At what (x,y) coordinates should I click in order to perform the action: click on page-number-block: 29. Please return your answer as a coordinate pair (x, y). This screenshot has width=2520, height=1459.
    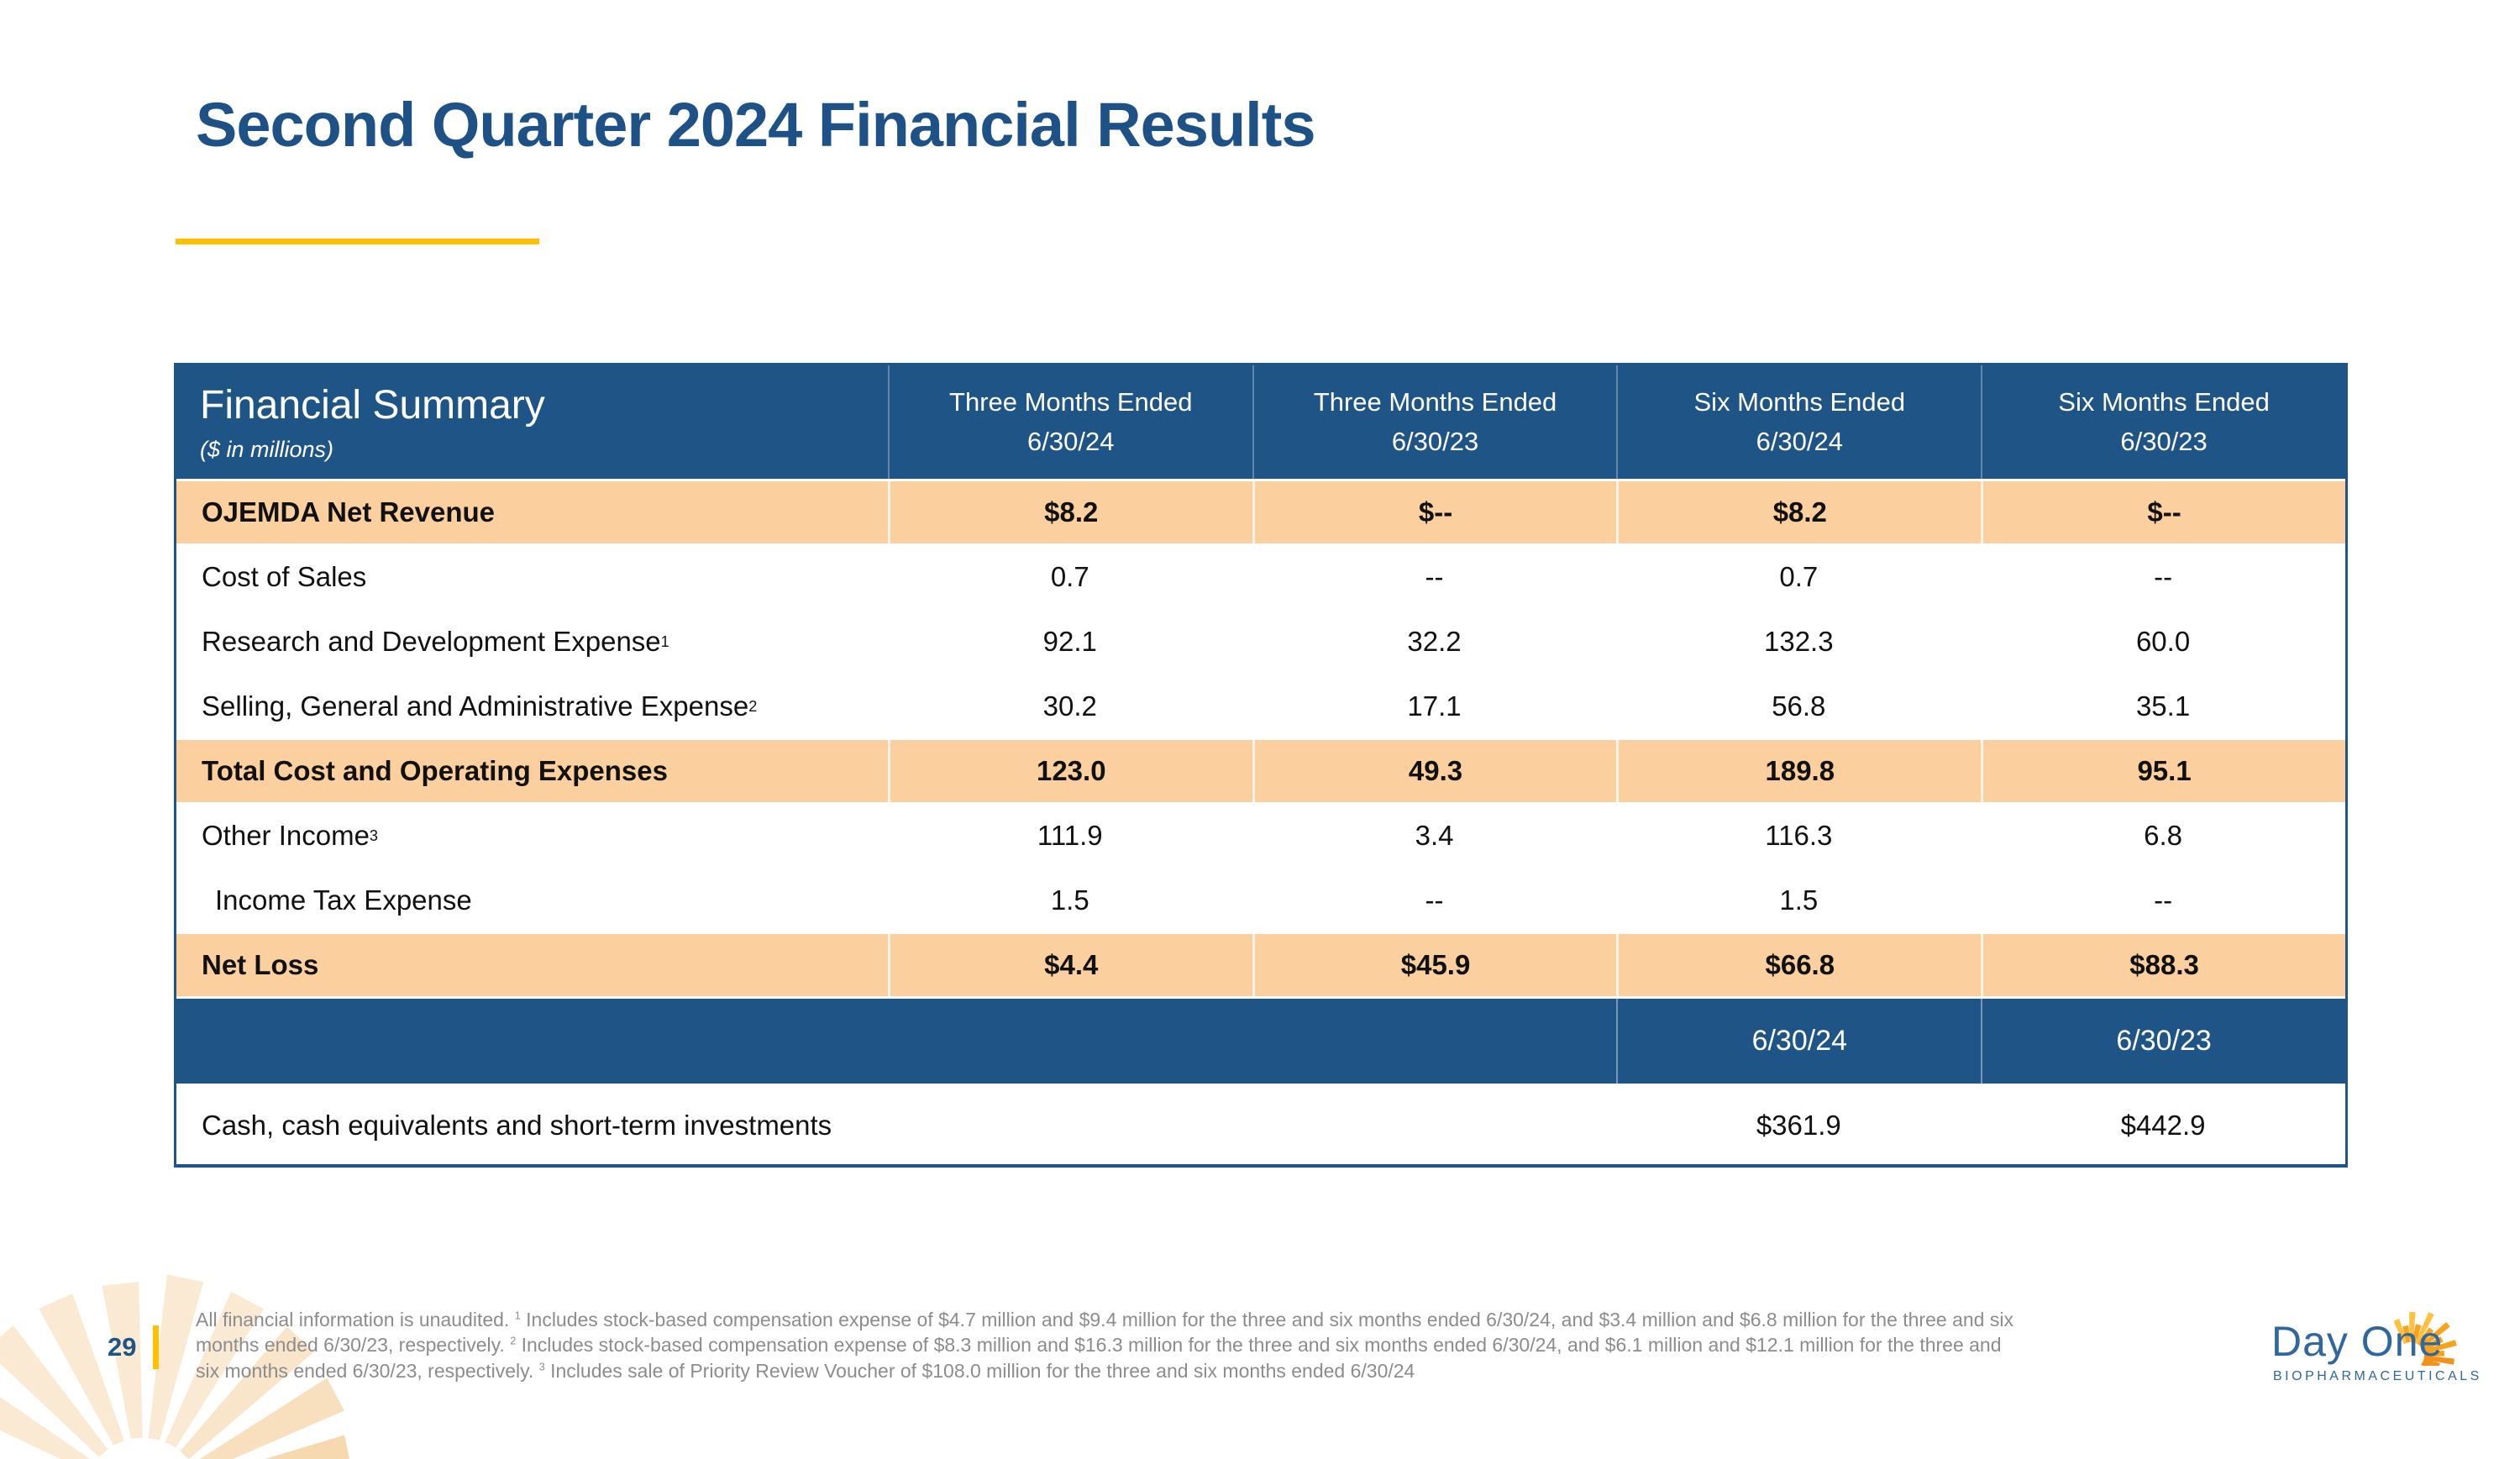
    Looking at the image, I should click on (134, 1347).